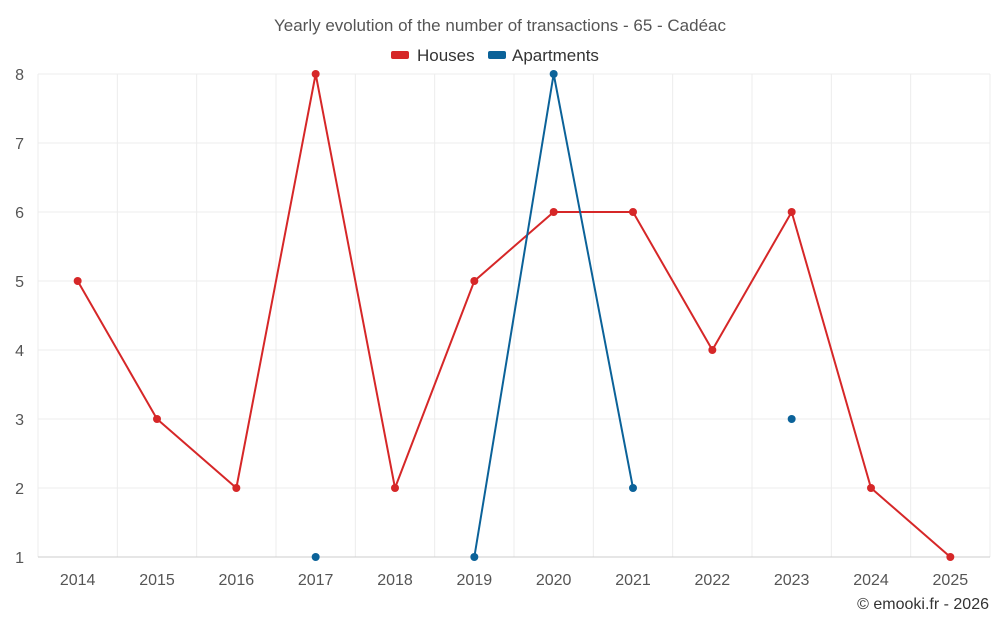  What do you see at coordinates (633, 488) in the screenshot?
I see `data-point-apartments-2021` at bounding box center [633, 488].